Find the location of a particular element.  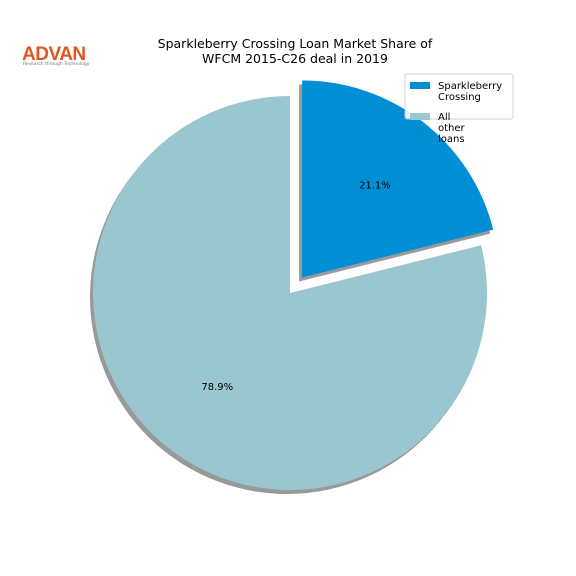

data-label: 78.9% is located at coordinates (217, 387).